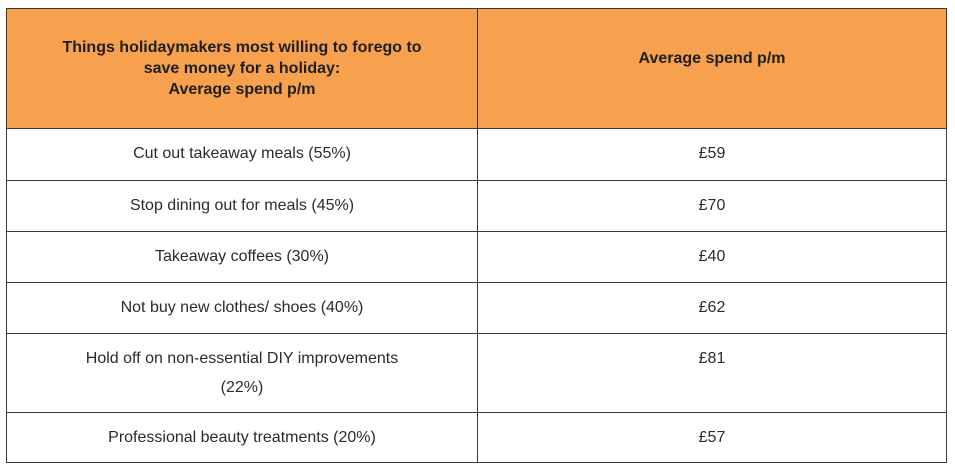 This screenshot has height=474, width=955. What do you see at coordinates (712, 308) in the screenshot?
I see `spend-cell: £62` at bounding box center [712, 308].